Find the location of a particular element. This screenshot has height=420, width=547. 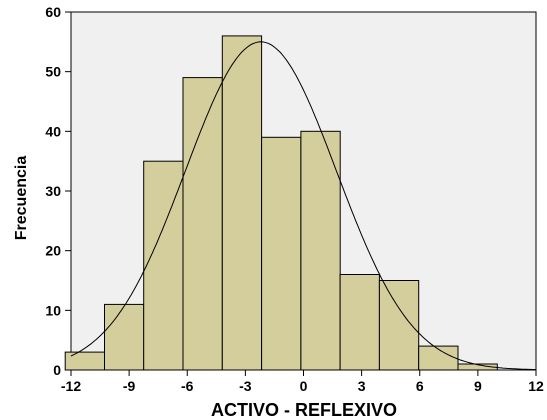

x-tick-label-7: 9 is located at coordinates (478, 386).